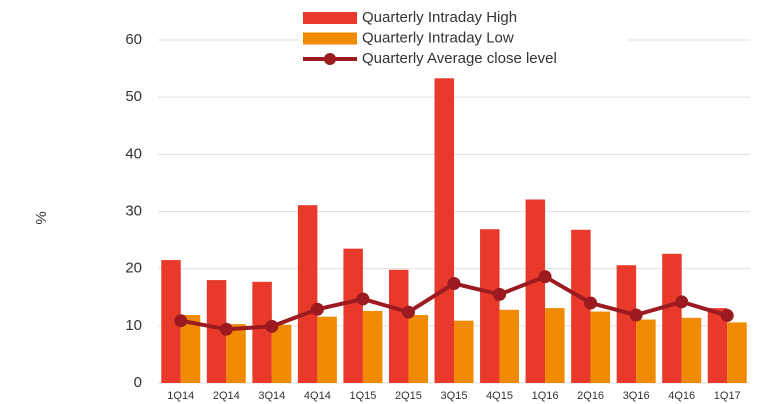  What do you see at coordinates (133, 325) in the screenshot?
I see `y-tick-label: 10` at bounding box center [133, 325].